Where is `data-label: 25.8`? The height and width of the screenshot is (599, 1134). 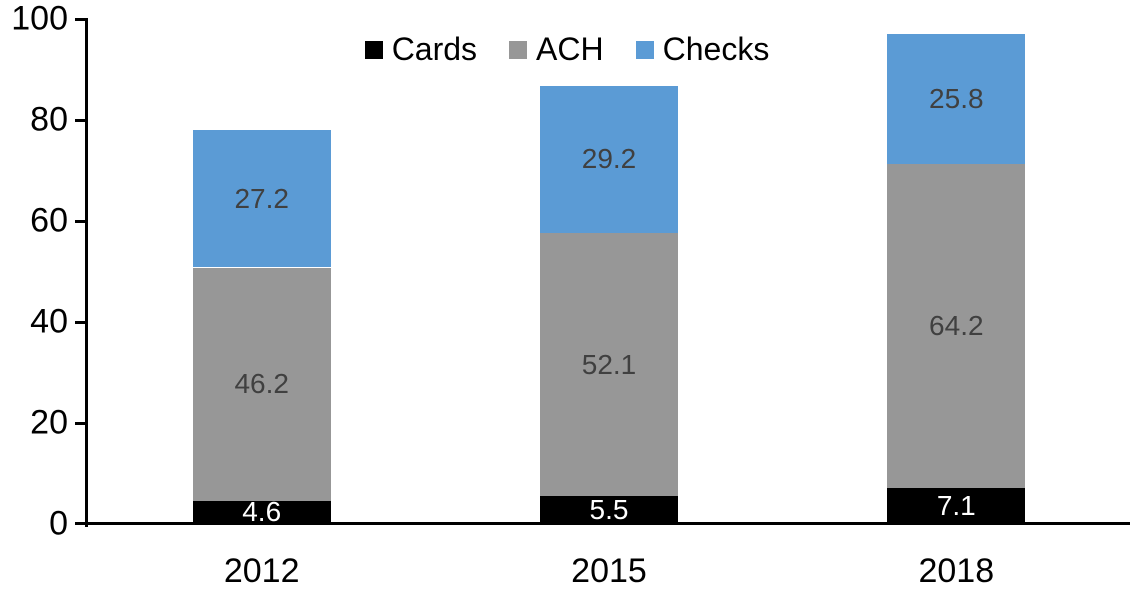
data-label: 25.8 is located at coordinates (956, 98).